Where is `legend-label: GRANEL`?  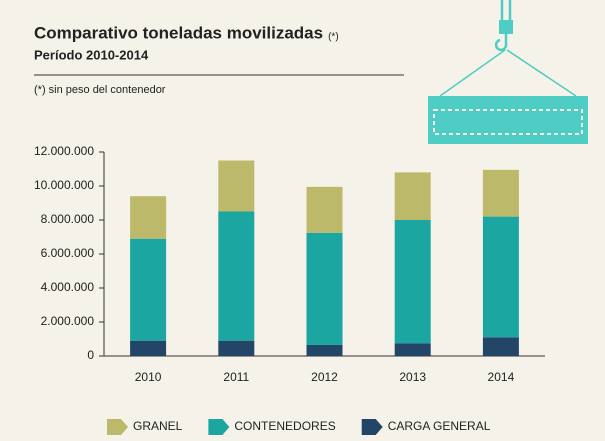 legend-label: GRANEL is located at coordinates (158, 426).